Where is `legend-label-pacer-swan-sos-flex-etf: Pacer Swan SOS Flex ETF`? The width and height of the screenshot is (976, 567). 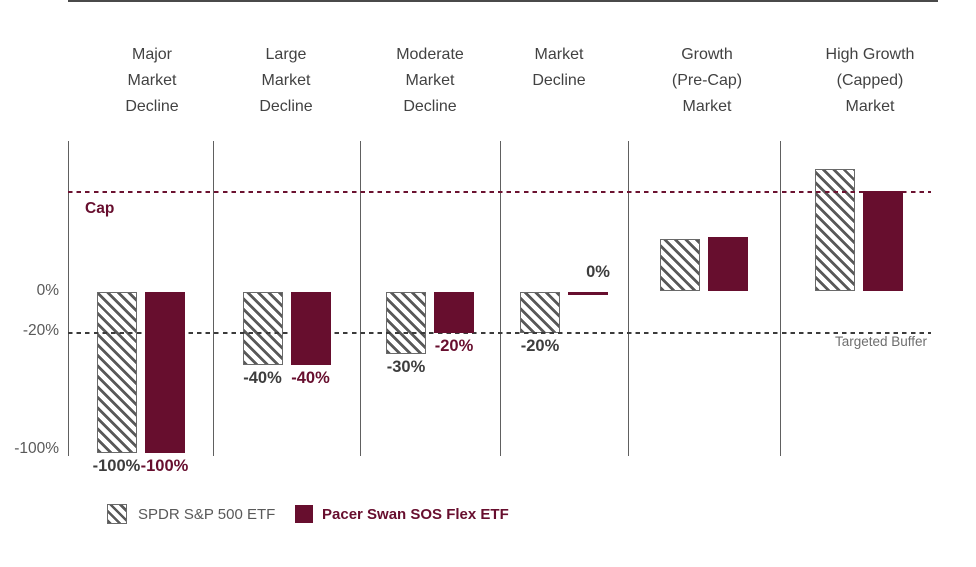
legend-label-pacer-swan-sos-flex-etf: Pacer Swan SOS Flex ETF is located at coordinates (415, 514).